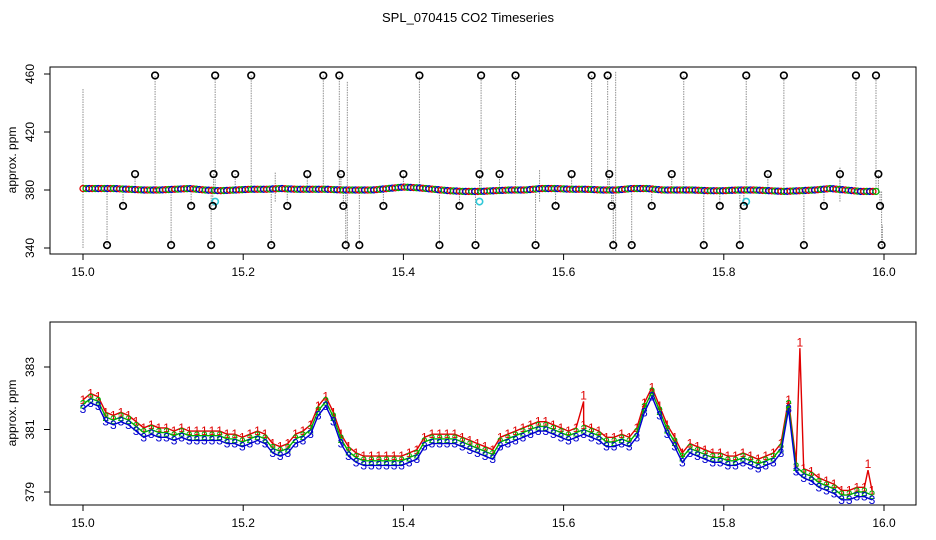  I want to click on bottom-y-tick-label: 379, so click(30, 492).